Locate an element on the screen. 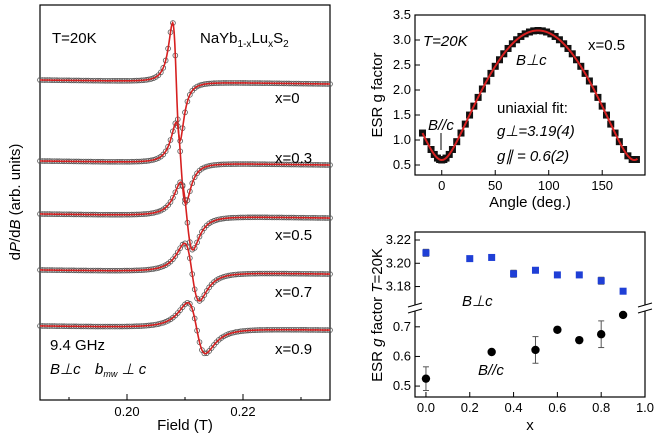  bottom-right-data-group is located at coordinates (524, 320).